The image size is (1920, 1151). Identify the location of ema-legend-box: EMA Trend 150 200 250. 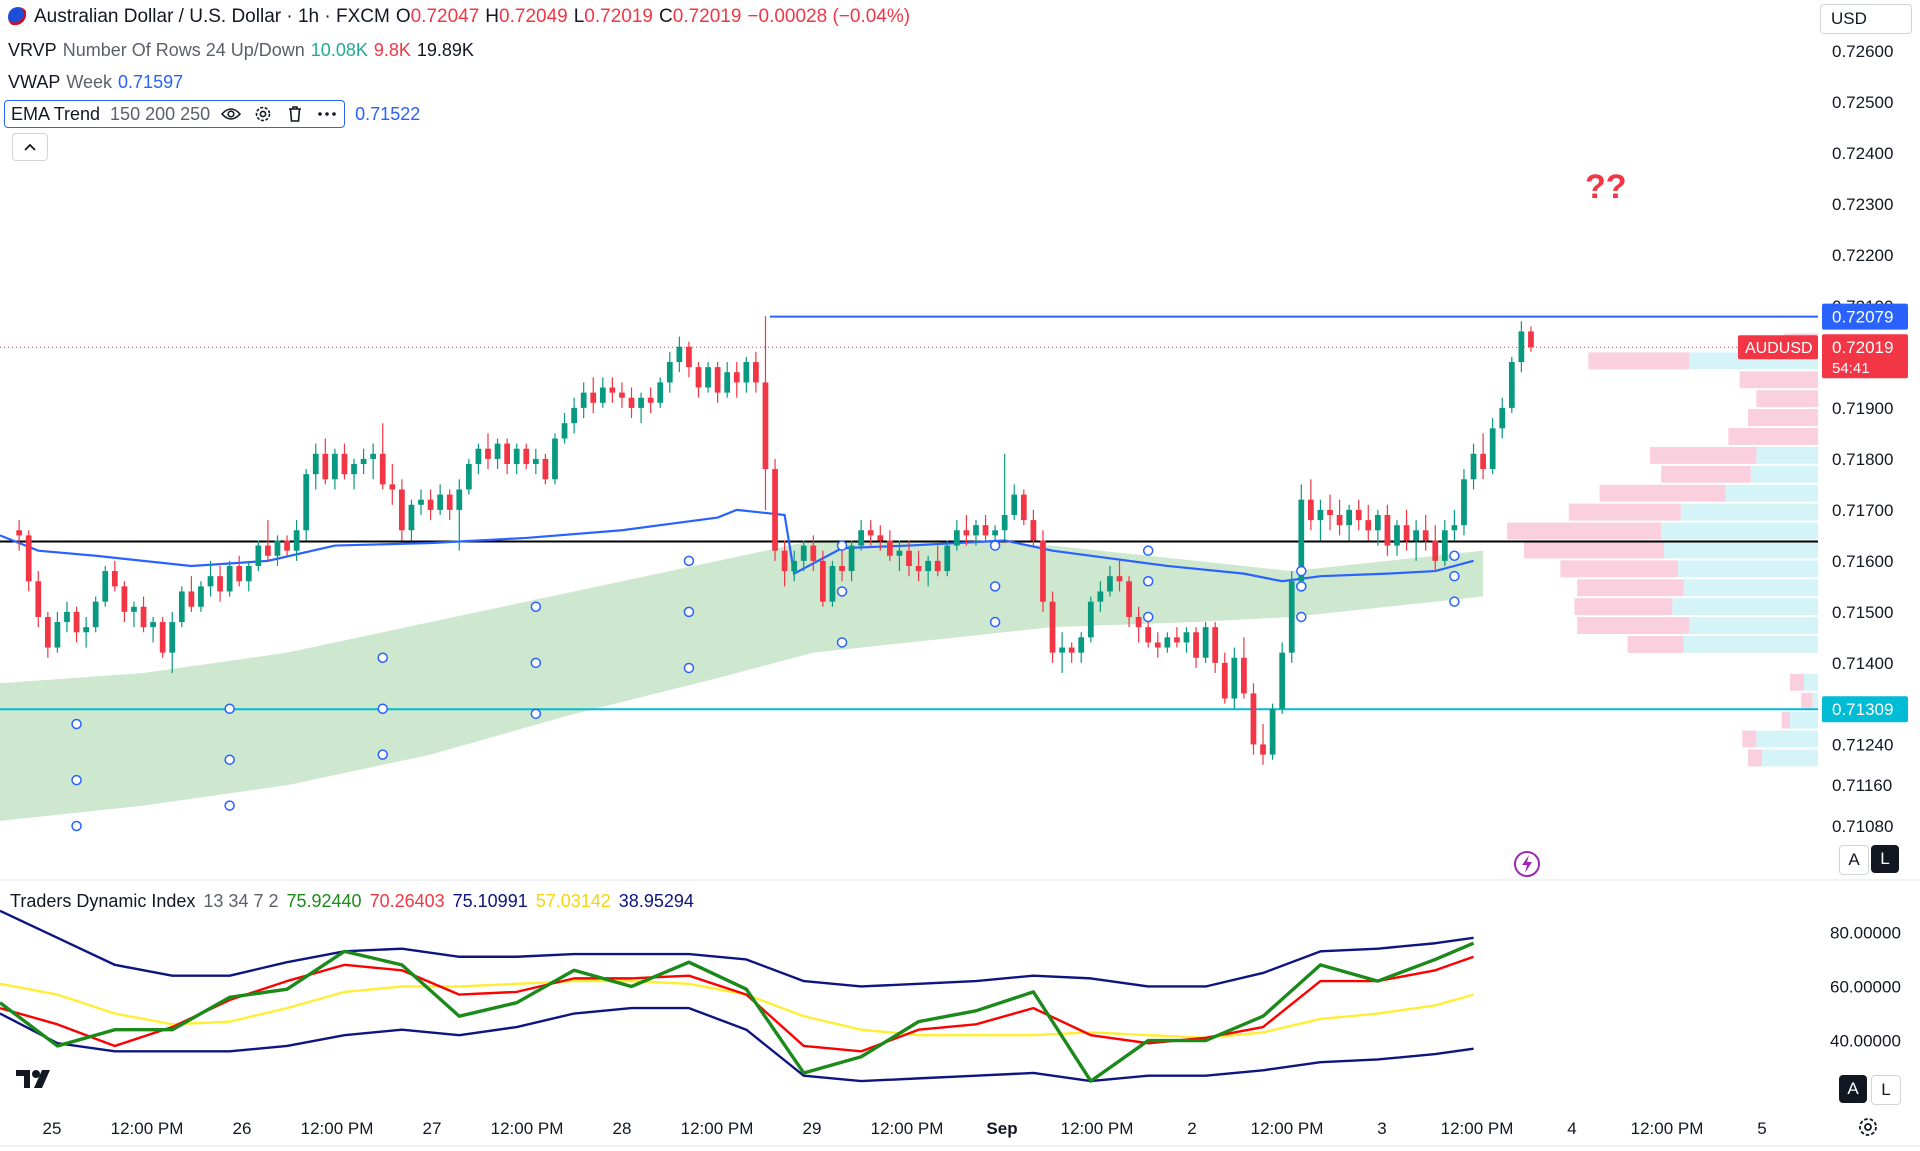
(175, 114).